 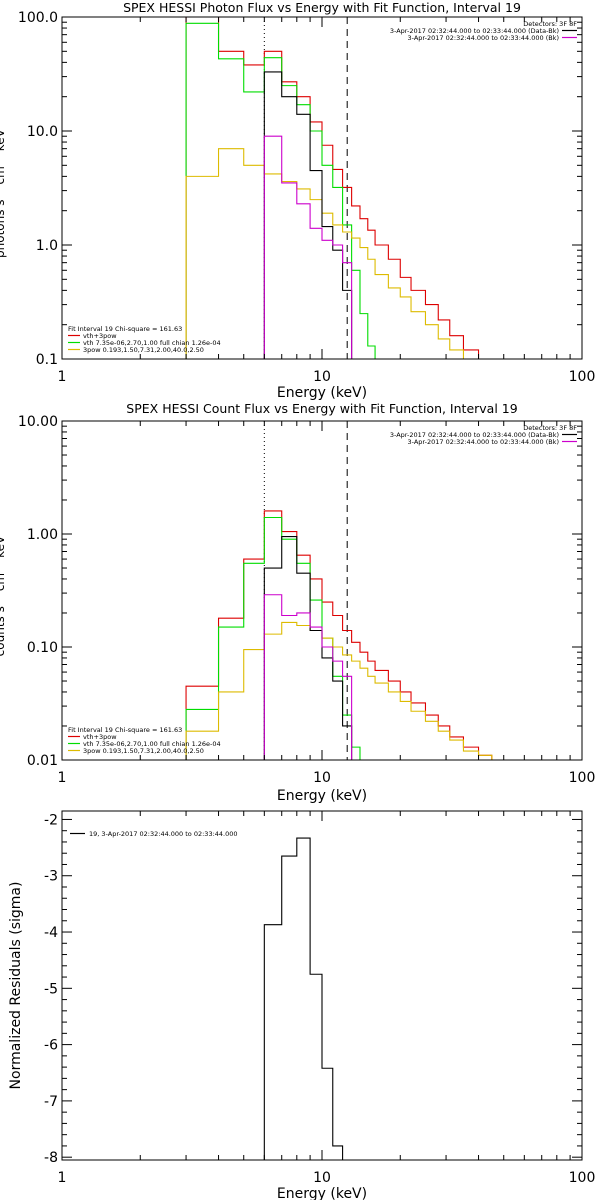 What do you see at coordinates (51, 933) in the screenshot?
I see `y-tick-label: -4` at bounding box center [51, 933].